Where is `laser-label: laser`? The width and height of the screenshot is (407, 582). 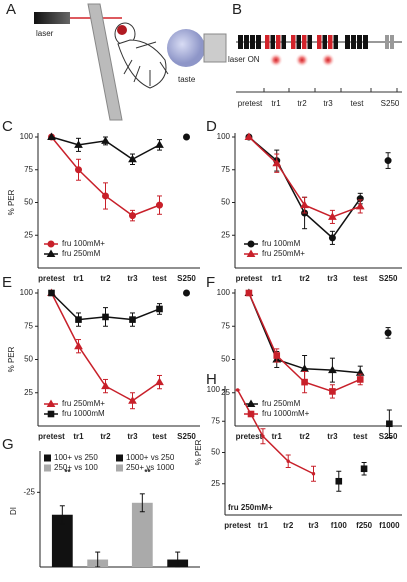 laser-label: laser is located at coordinates (45, 33).